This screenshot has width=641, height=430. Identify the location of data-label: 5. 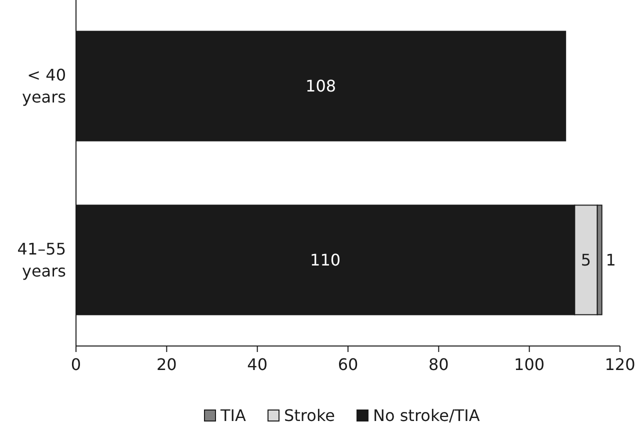
(586, 260).